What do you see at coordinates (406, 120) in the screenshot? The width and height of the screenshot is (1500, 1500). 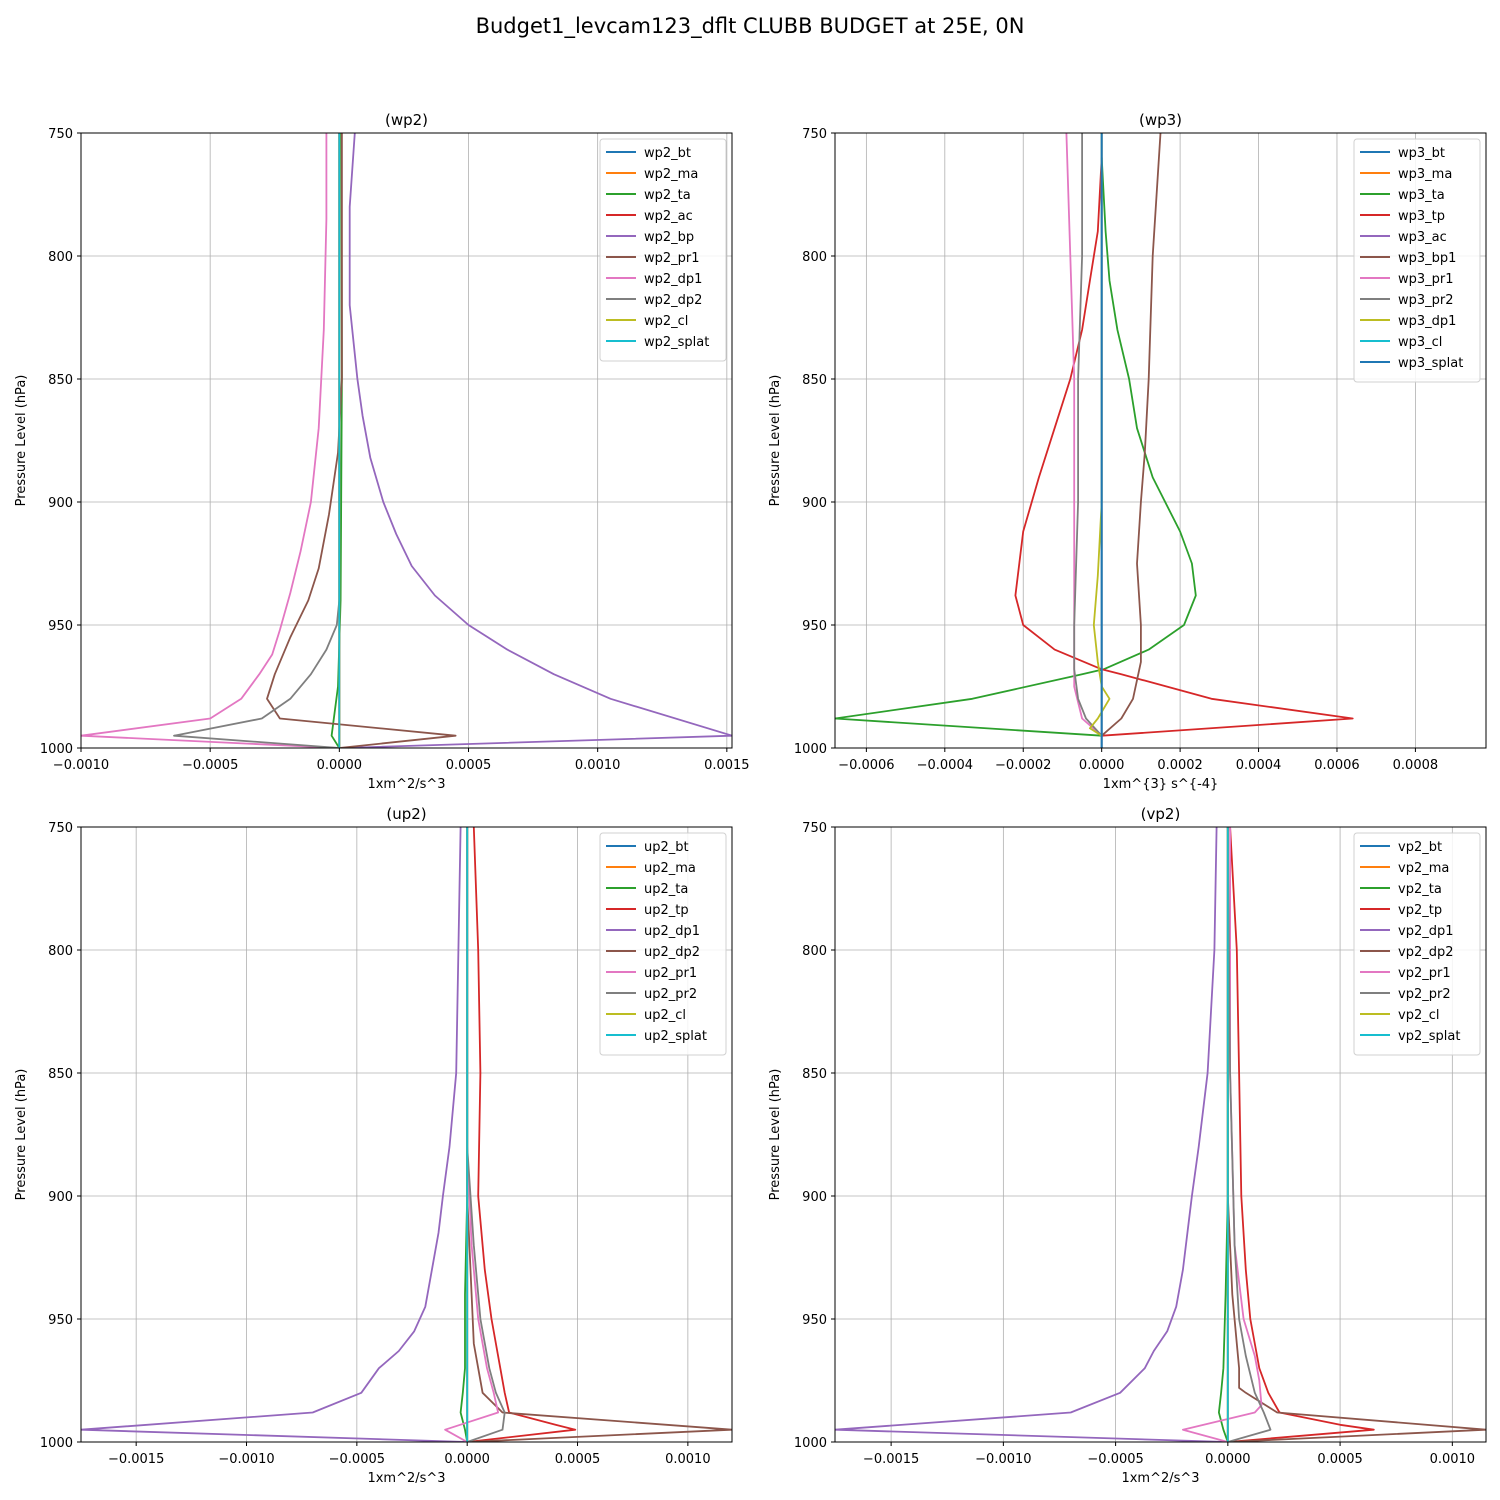 I see `chart-title: (wp2)` at bounding box center [406, 120].